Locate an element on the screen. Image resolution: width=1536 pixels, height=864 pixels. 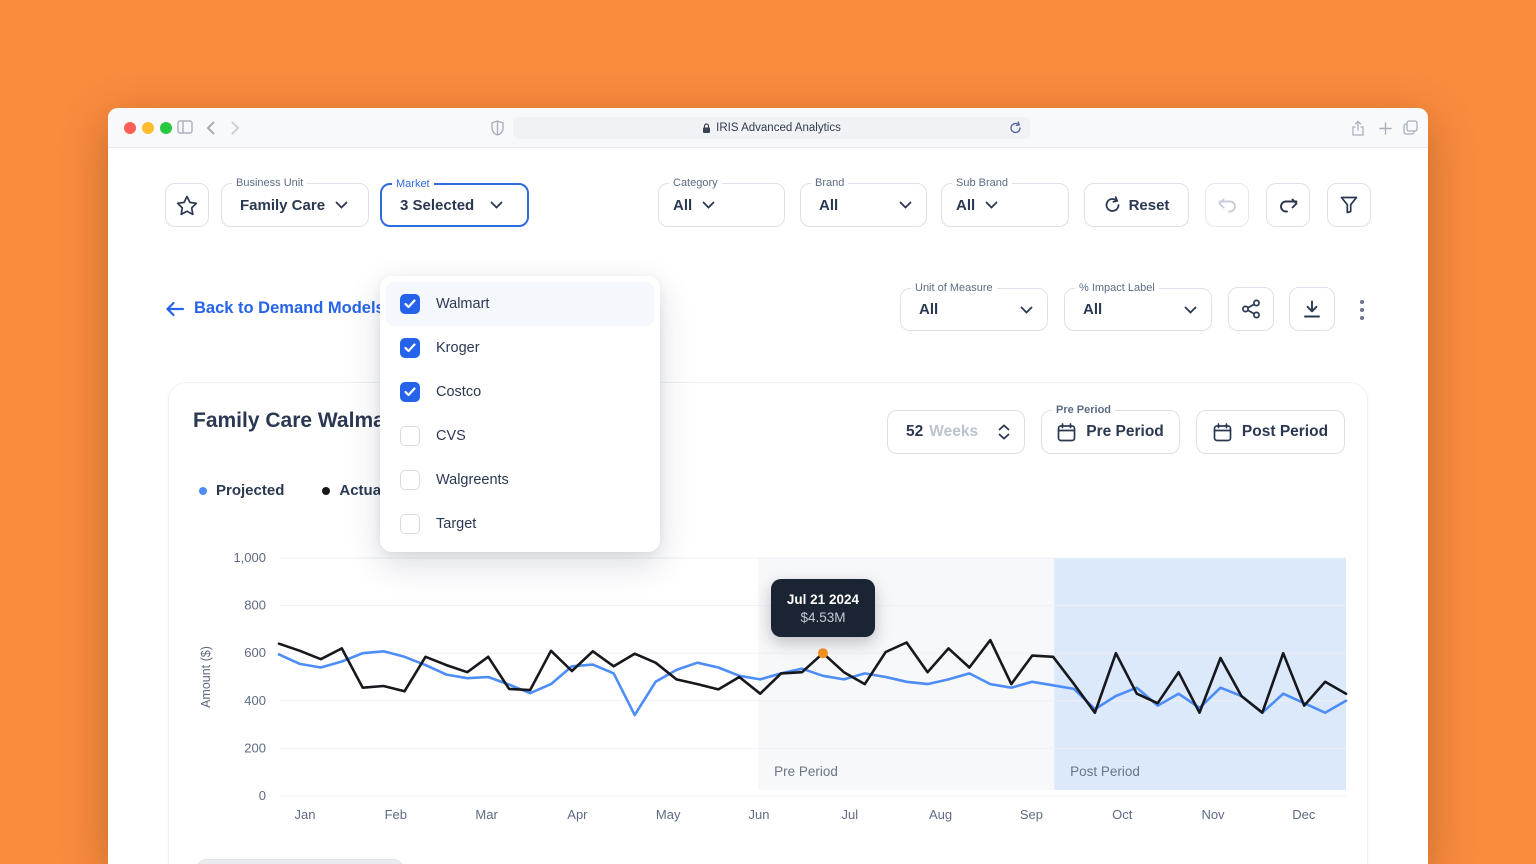
category-value: All is located at coordinates (683, 205).